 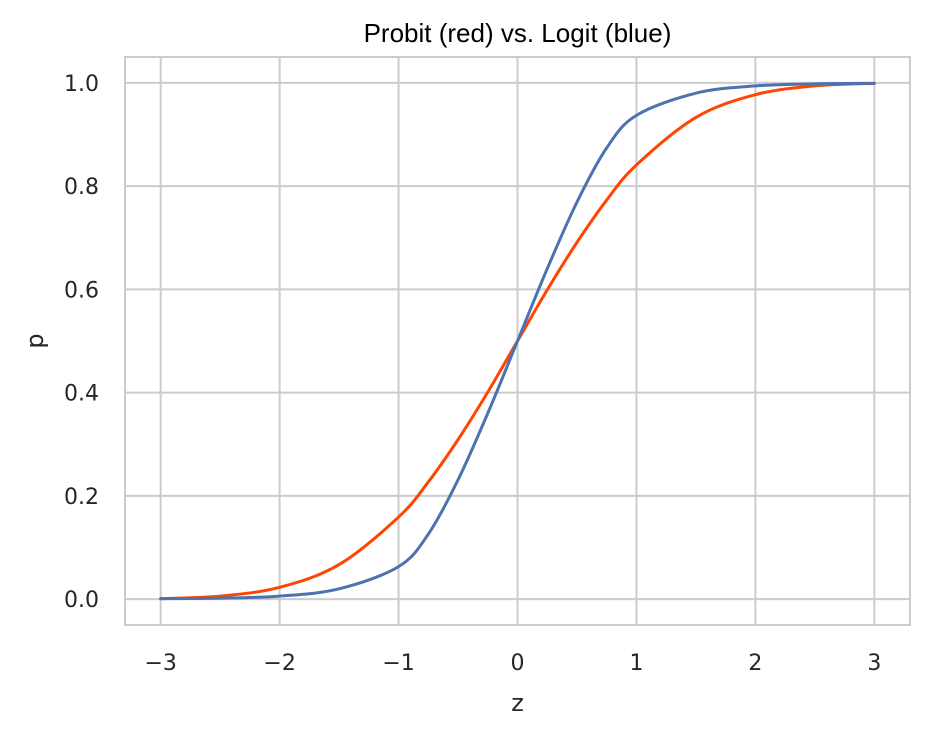 I want to click on x-tick-label: −1, so click(x=398, y=663).